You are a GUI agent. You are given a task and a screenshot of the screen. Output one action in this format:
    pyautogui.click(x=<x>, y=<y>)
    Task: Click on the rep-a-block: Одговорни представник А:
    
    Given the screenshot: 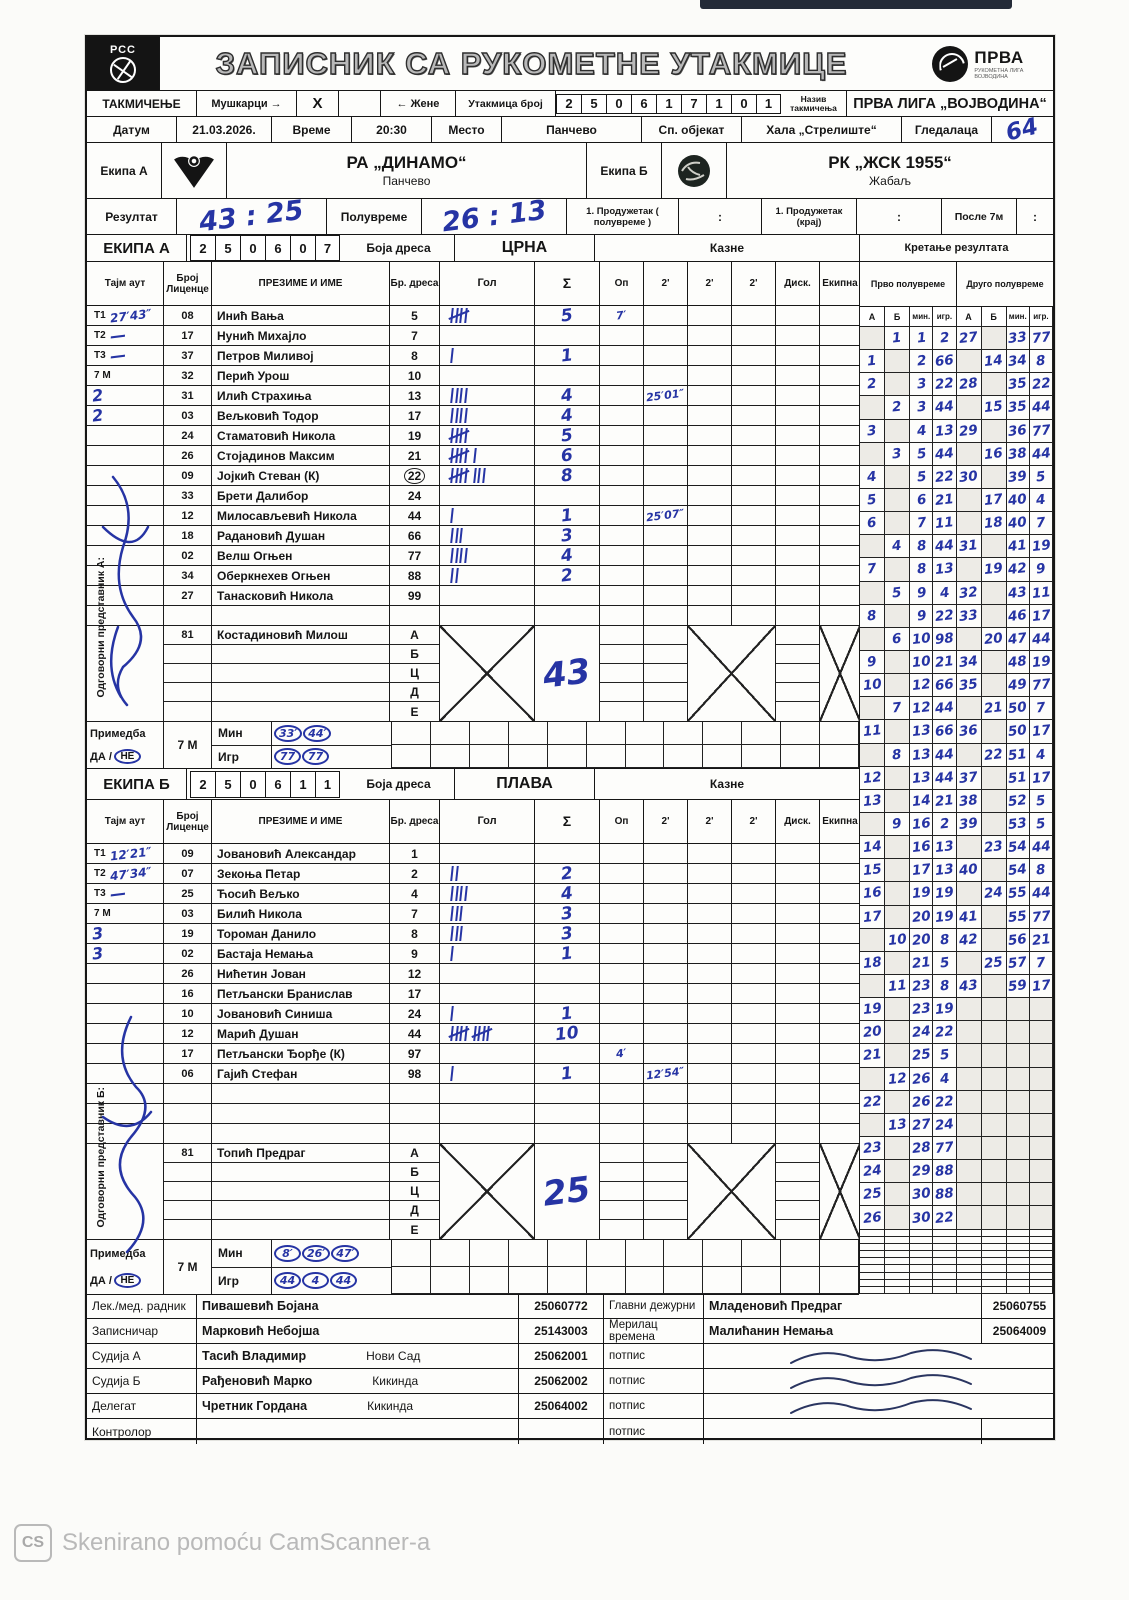 What is the action you would take?
    pyautogui.click(x=101, y=627)
    